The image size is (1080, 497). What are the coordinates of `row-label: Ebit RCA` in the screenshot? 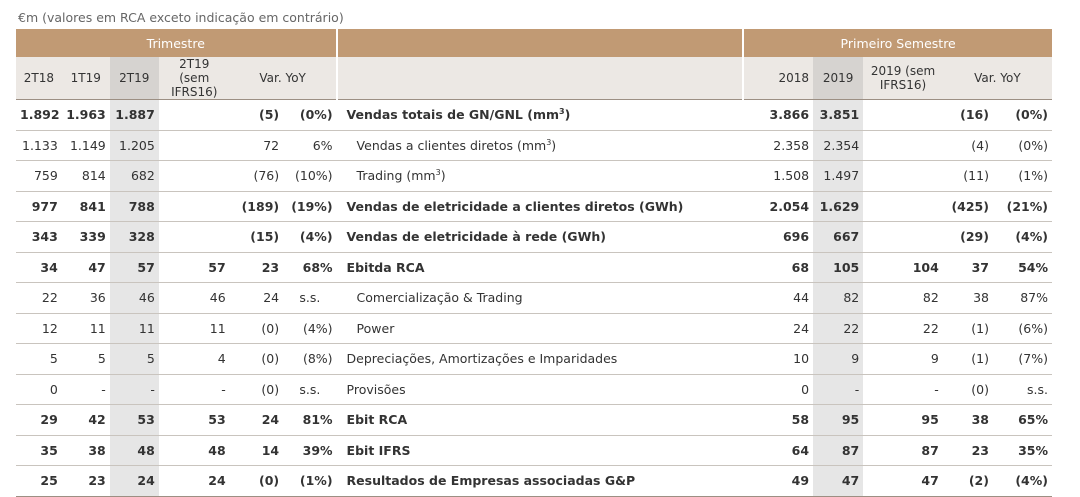 It's located at (540, 420).